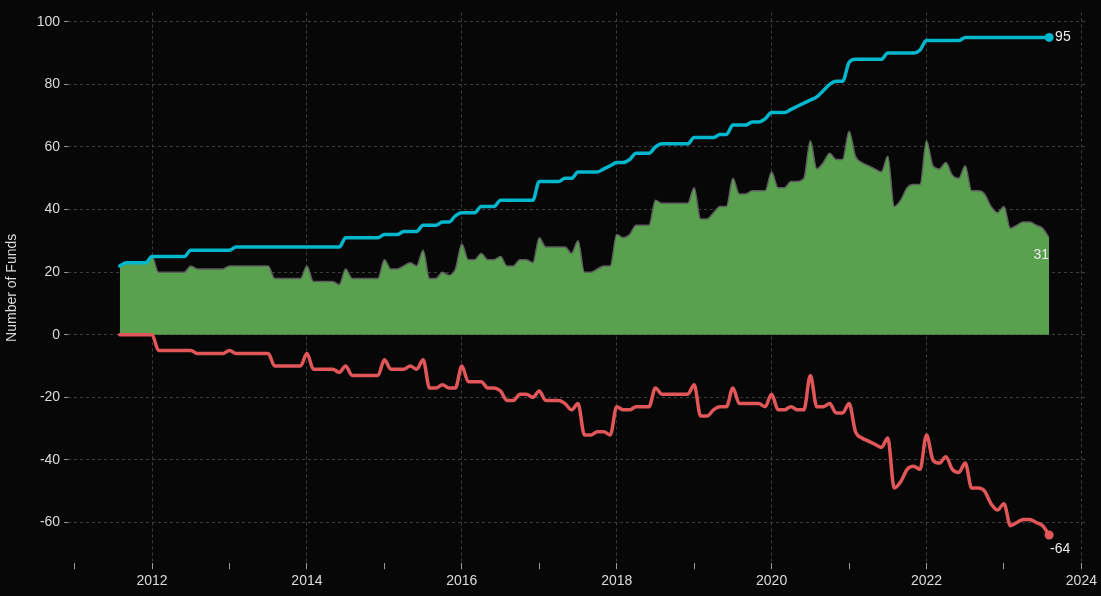 This screenshot has width=1101, height=596. I want to click on data-label: 31, so click(1041, 253).